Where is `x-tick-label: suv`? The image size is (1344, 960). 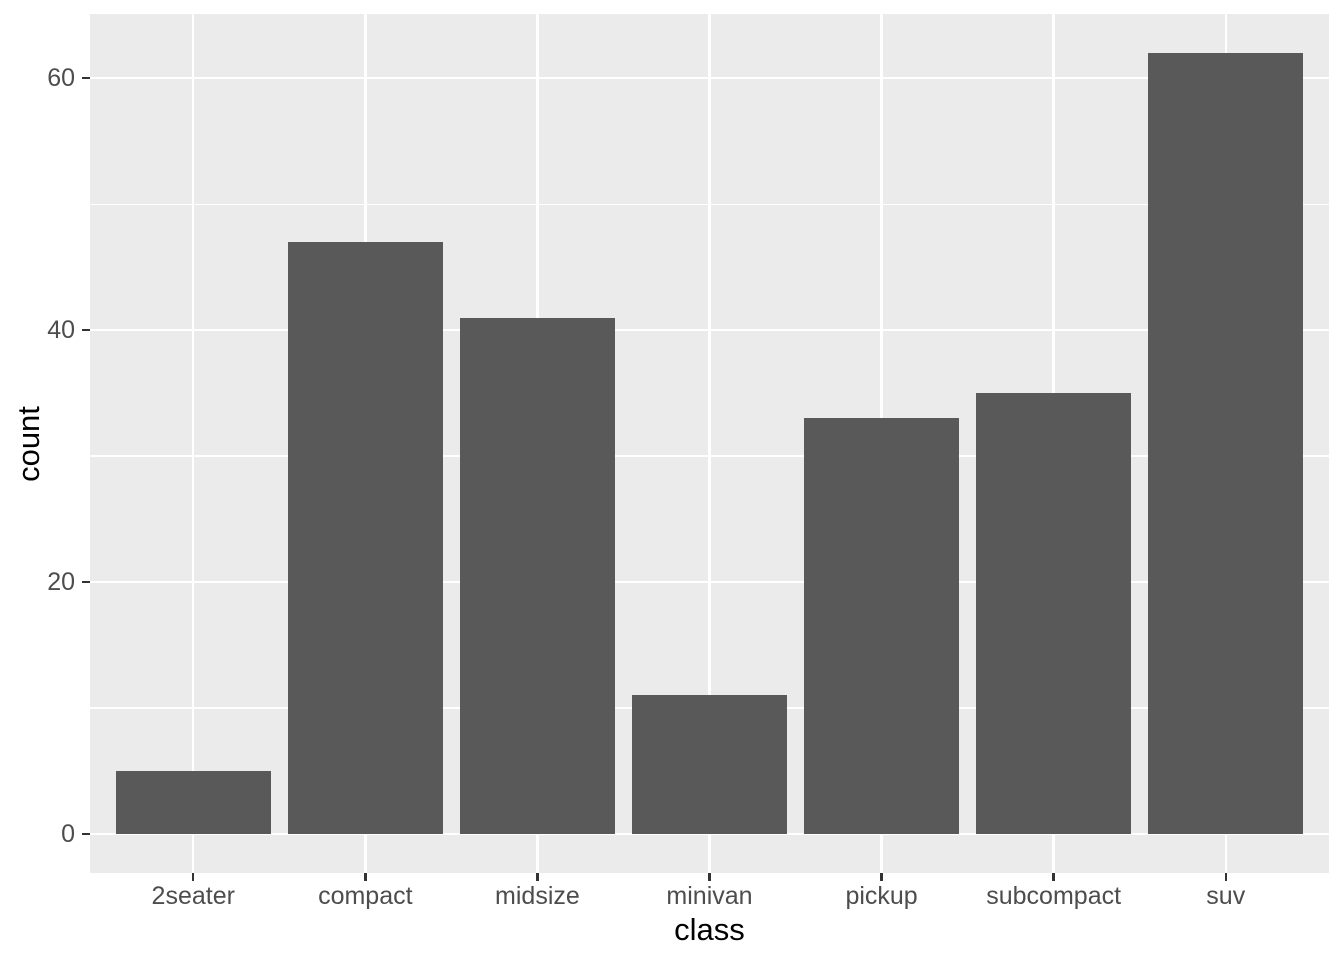 x-tick-label: suv is located at coordinates (1226, 896).